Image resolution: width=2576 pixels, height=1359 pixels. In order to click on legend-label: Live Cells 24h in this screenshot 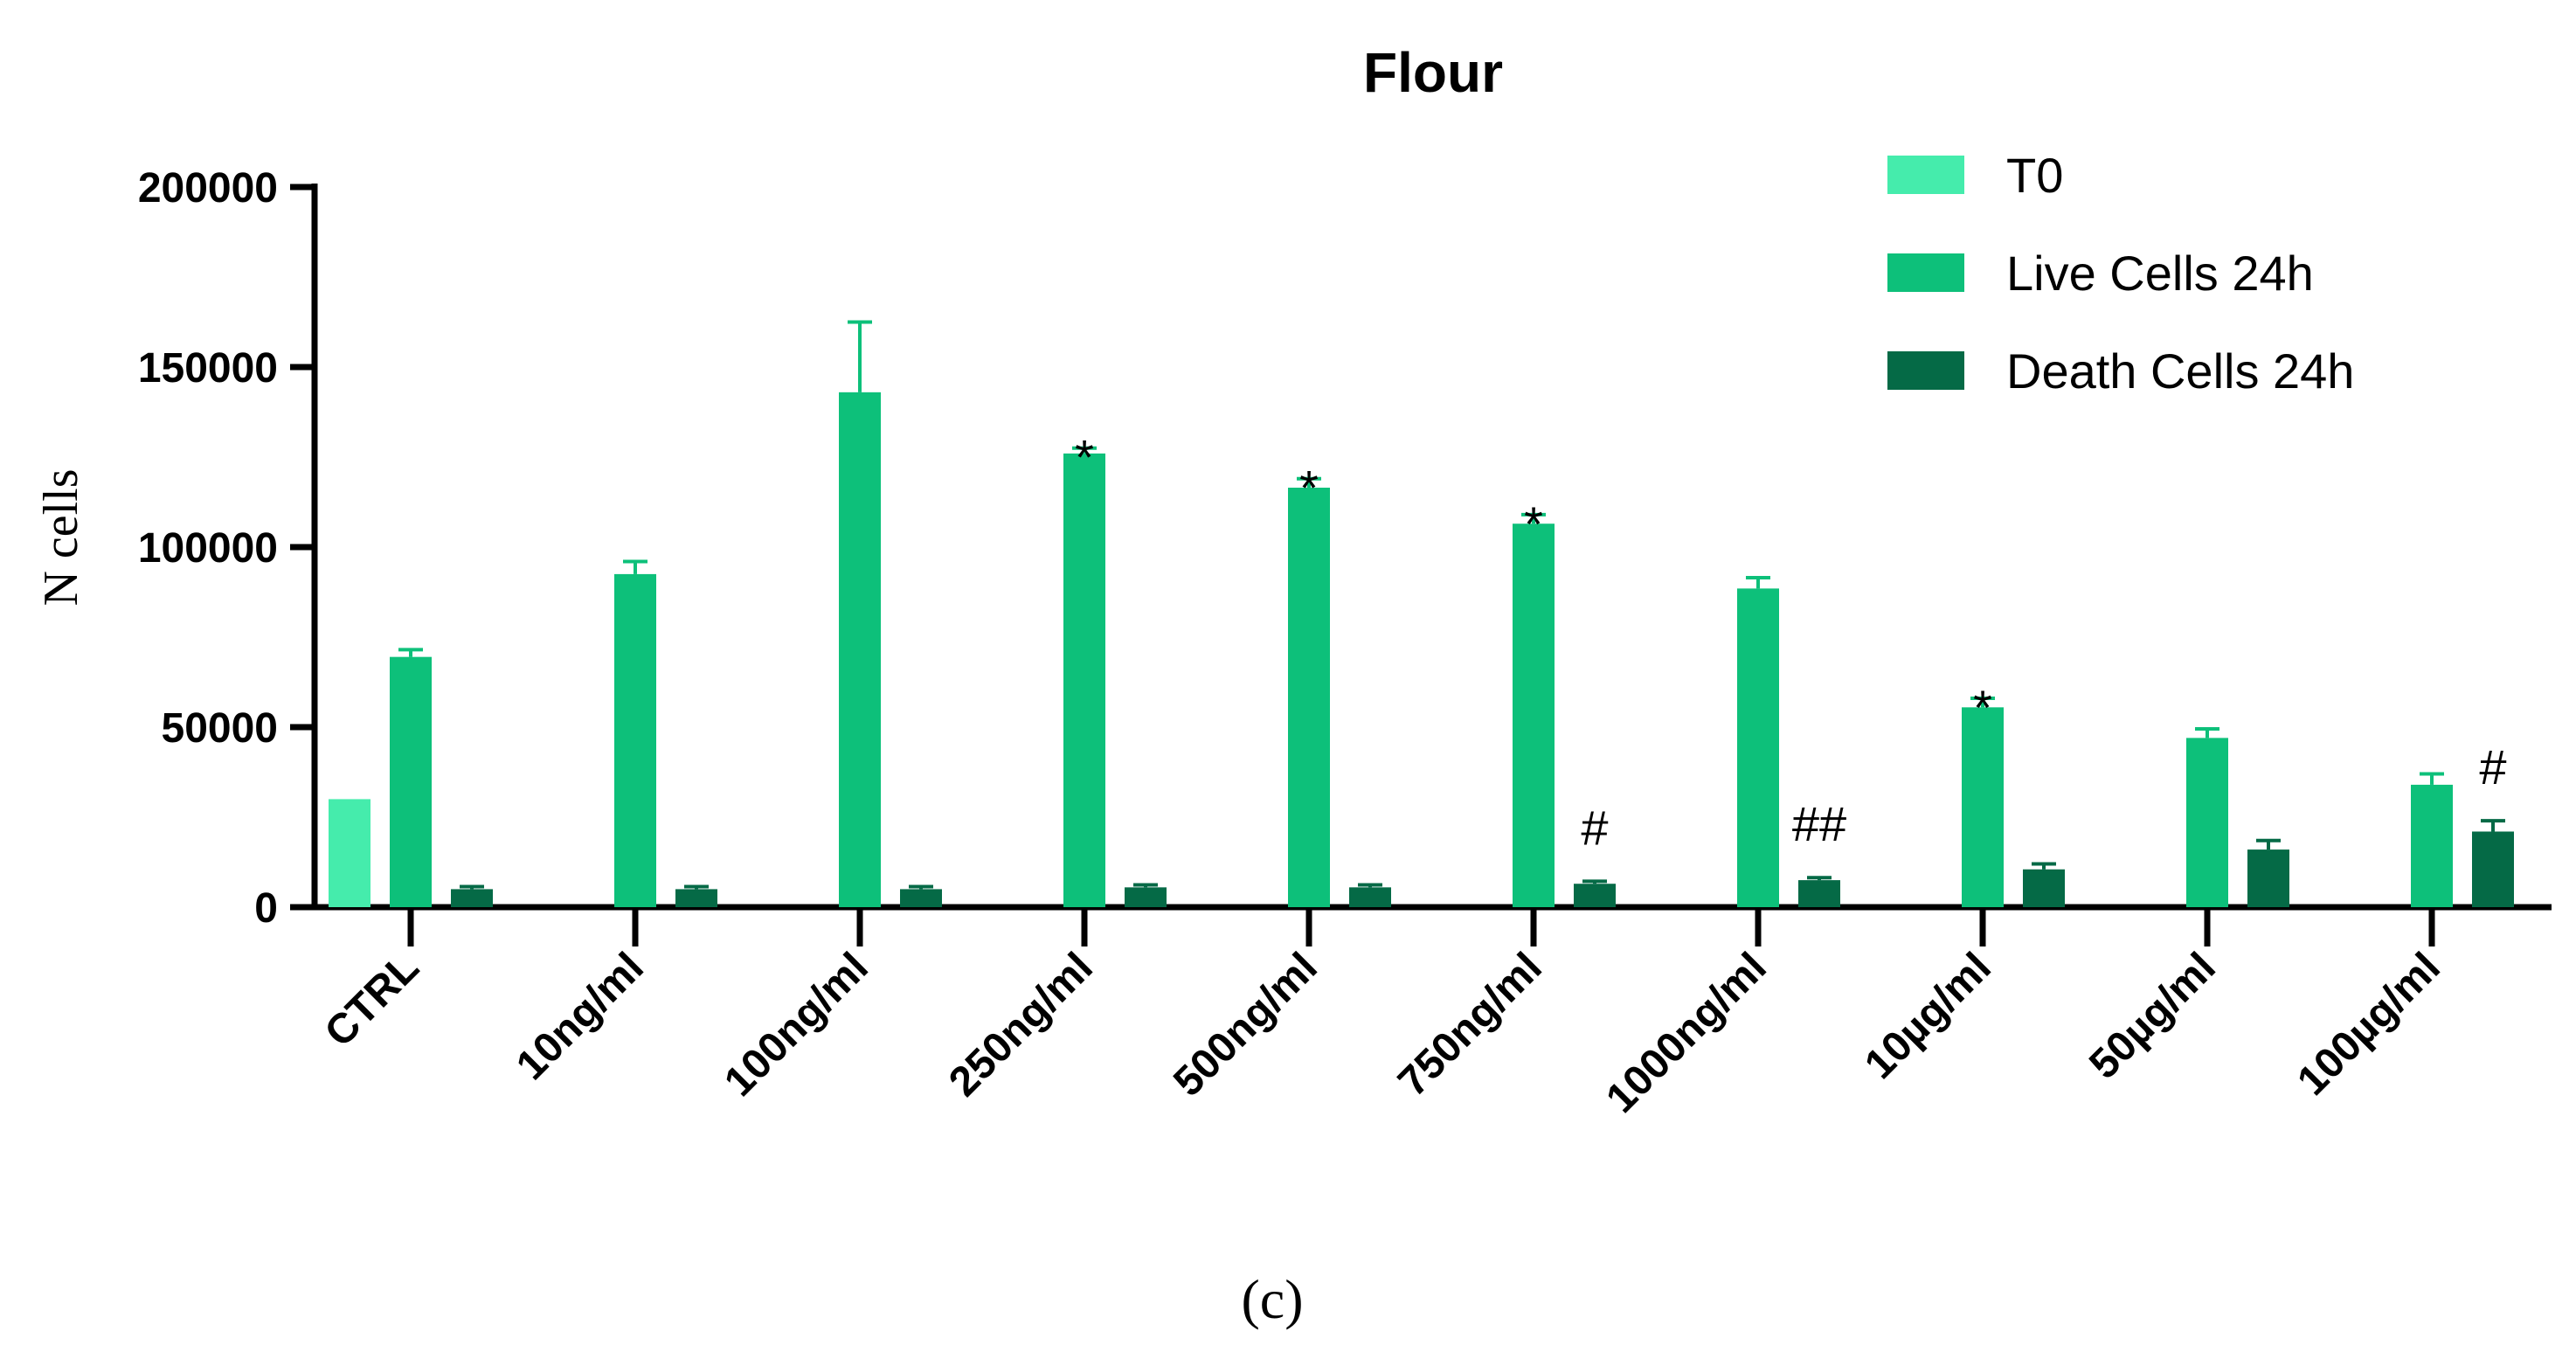, I will do `click(2160, 273)`.